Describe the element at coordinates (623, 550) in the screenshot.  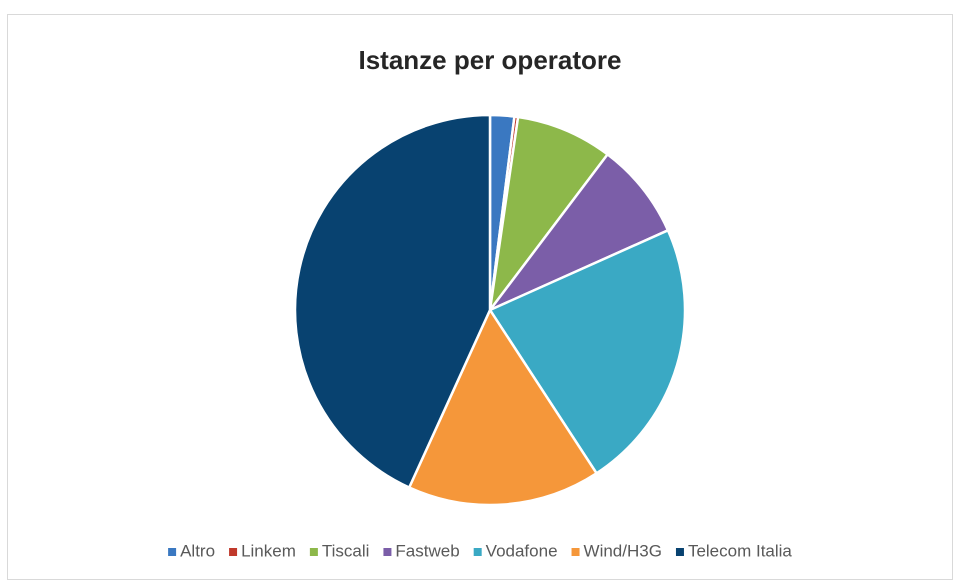
I see `legend-label: Wind/H3G` at that location.